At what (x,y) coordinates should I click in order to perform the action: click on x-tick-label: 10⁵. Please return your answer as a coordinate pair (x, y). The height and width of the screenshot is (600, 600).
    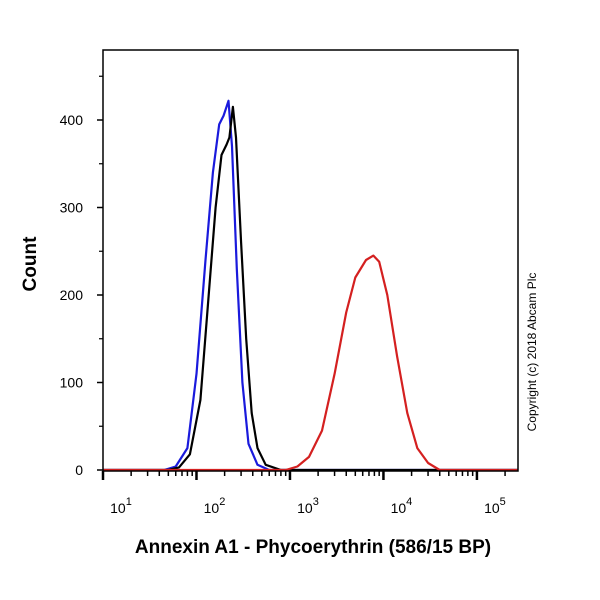
    Looking at the image, I should click on (495, 506).